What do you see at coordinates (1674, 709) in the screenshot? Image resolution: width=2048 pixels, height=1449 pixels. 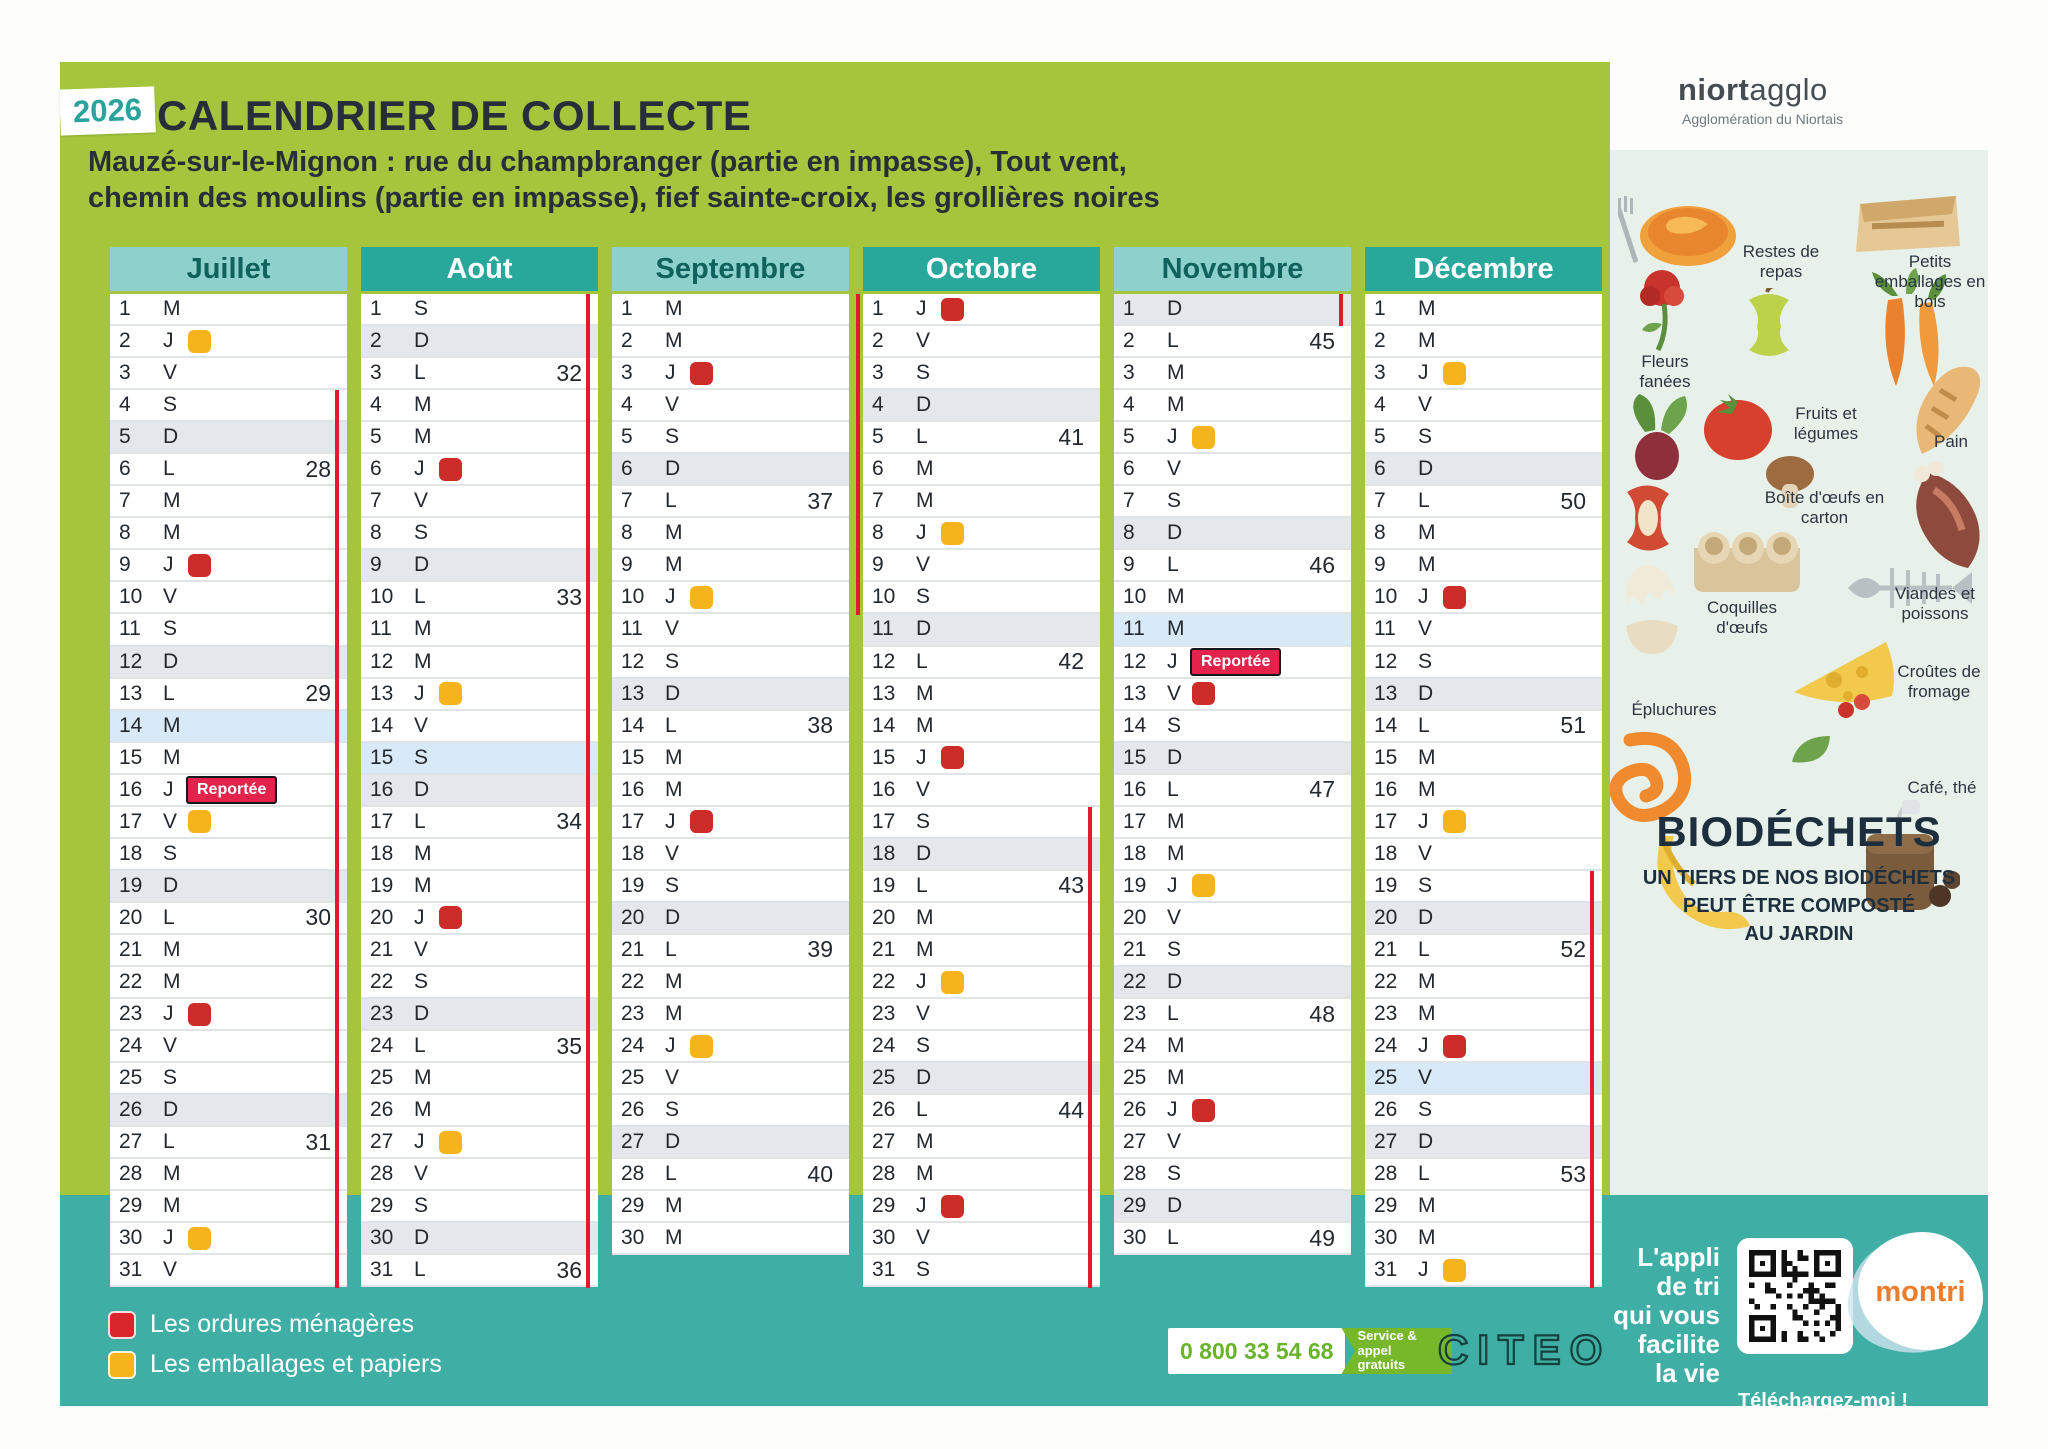 I see `bio-item-label-epluchures: Épluchures` at bounding box center [1674, 709].